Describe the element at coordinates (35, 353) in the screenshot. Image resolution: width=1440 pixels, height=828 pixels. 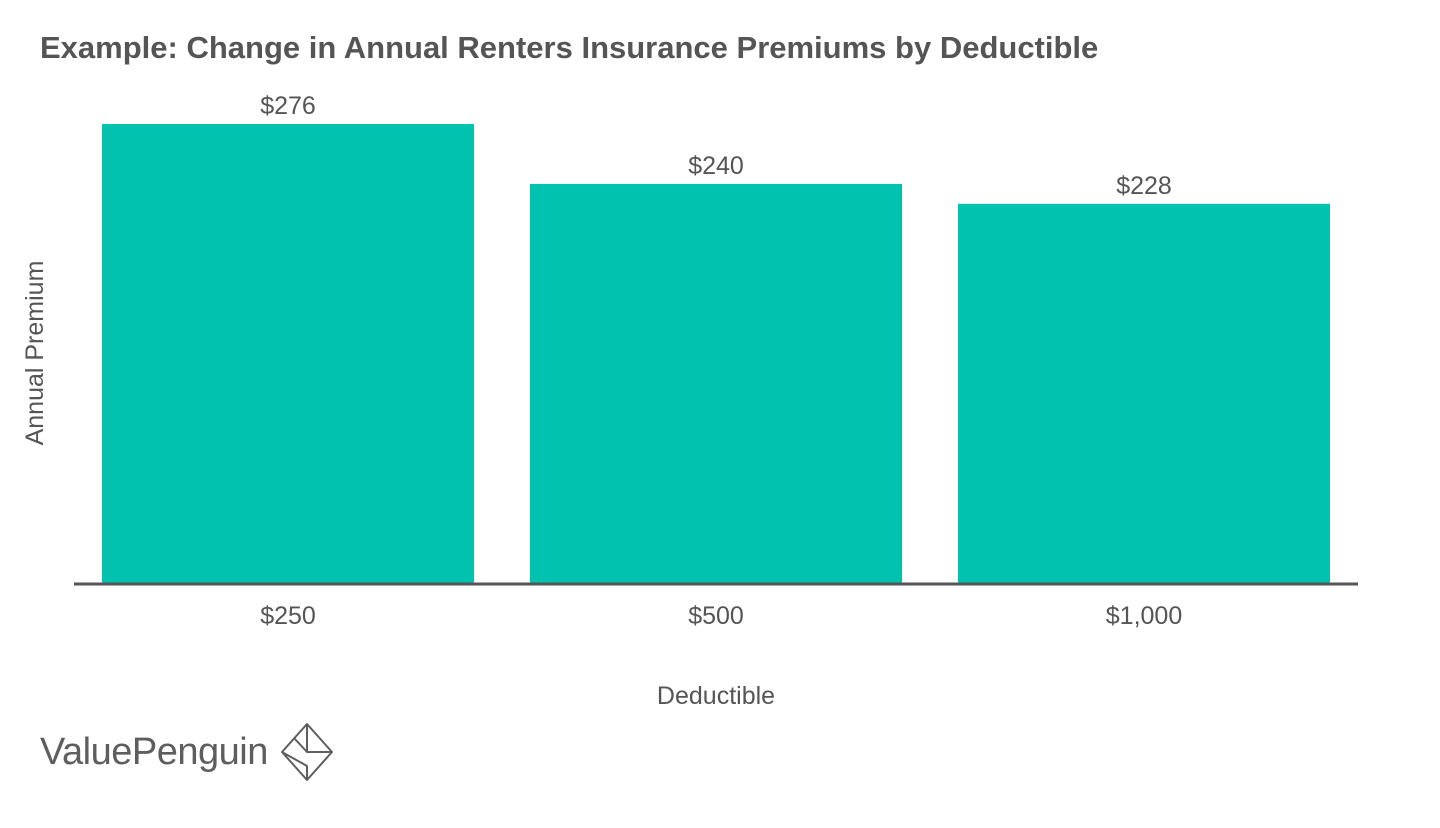
I see `y-axis-title: Annual Premium` at that location.